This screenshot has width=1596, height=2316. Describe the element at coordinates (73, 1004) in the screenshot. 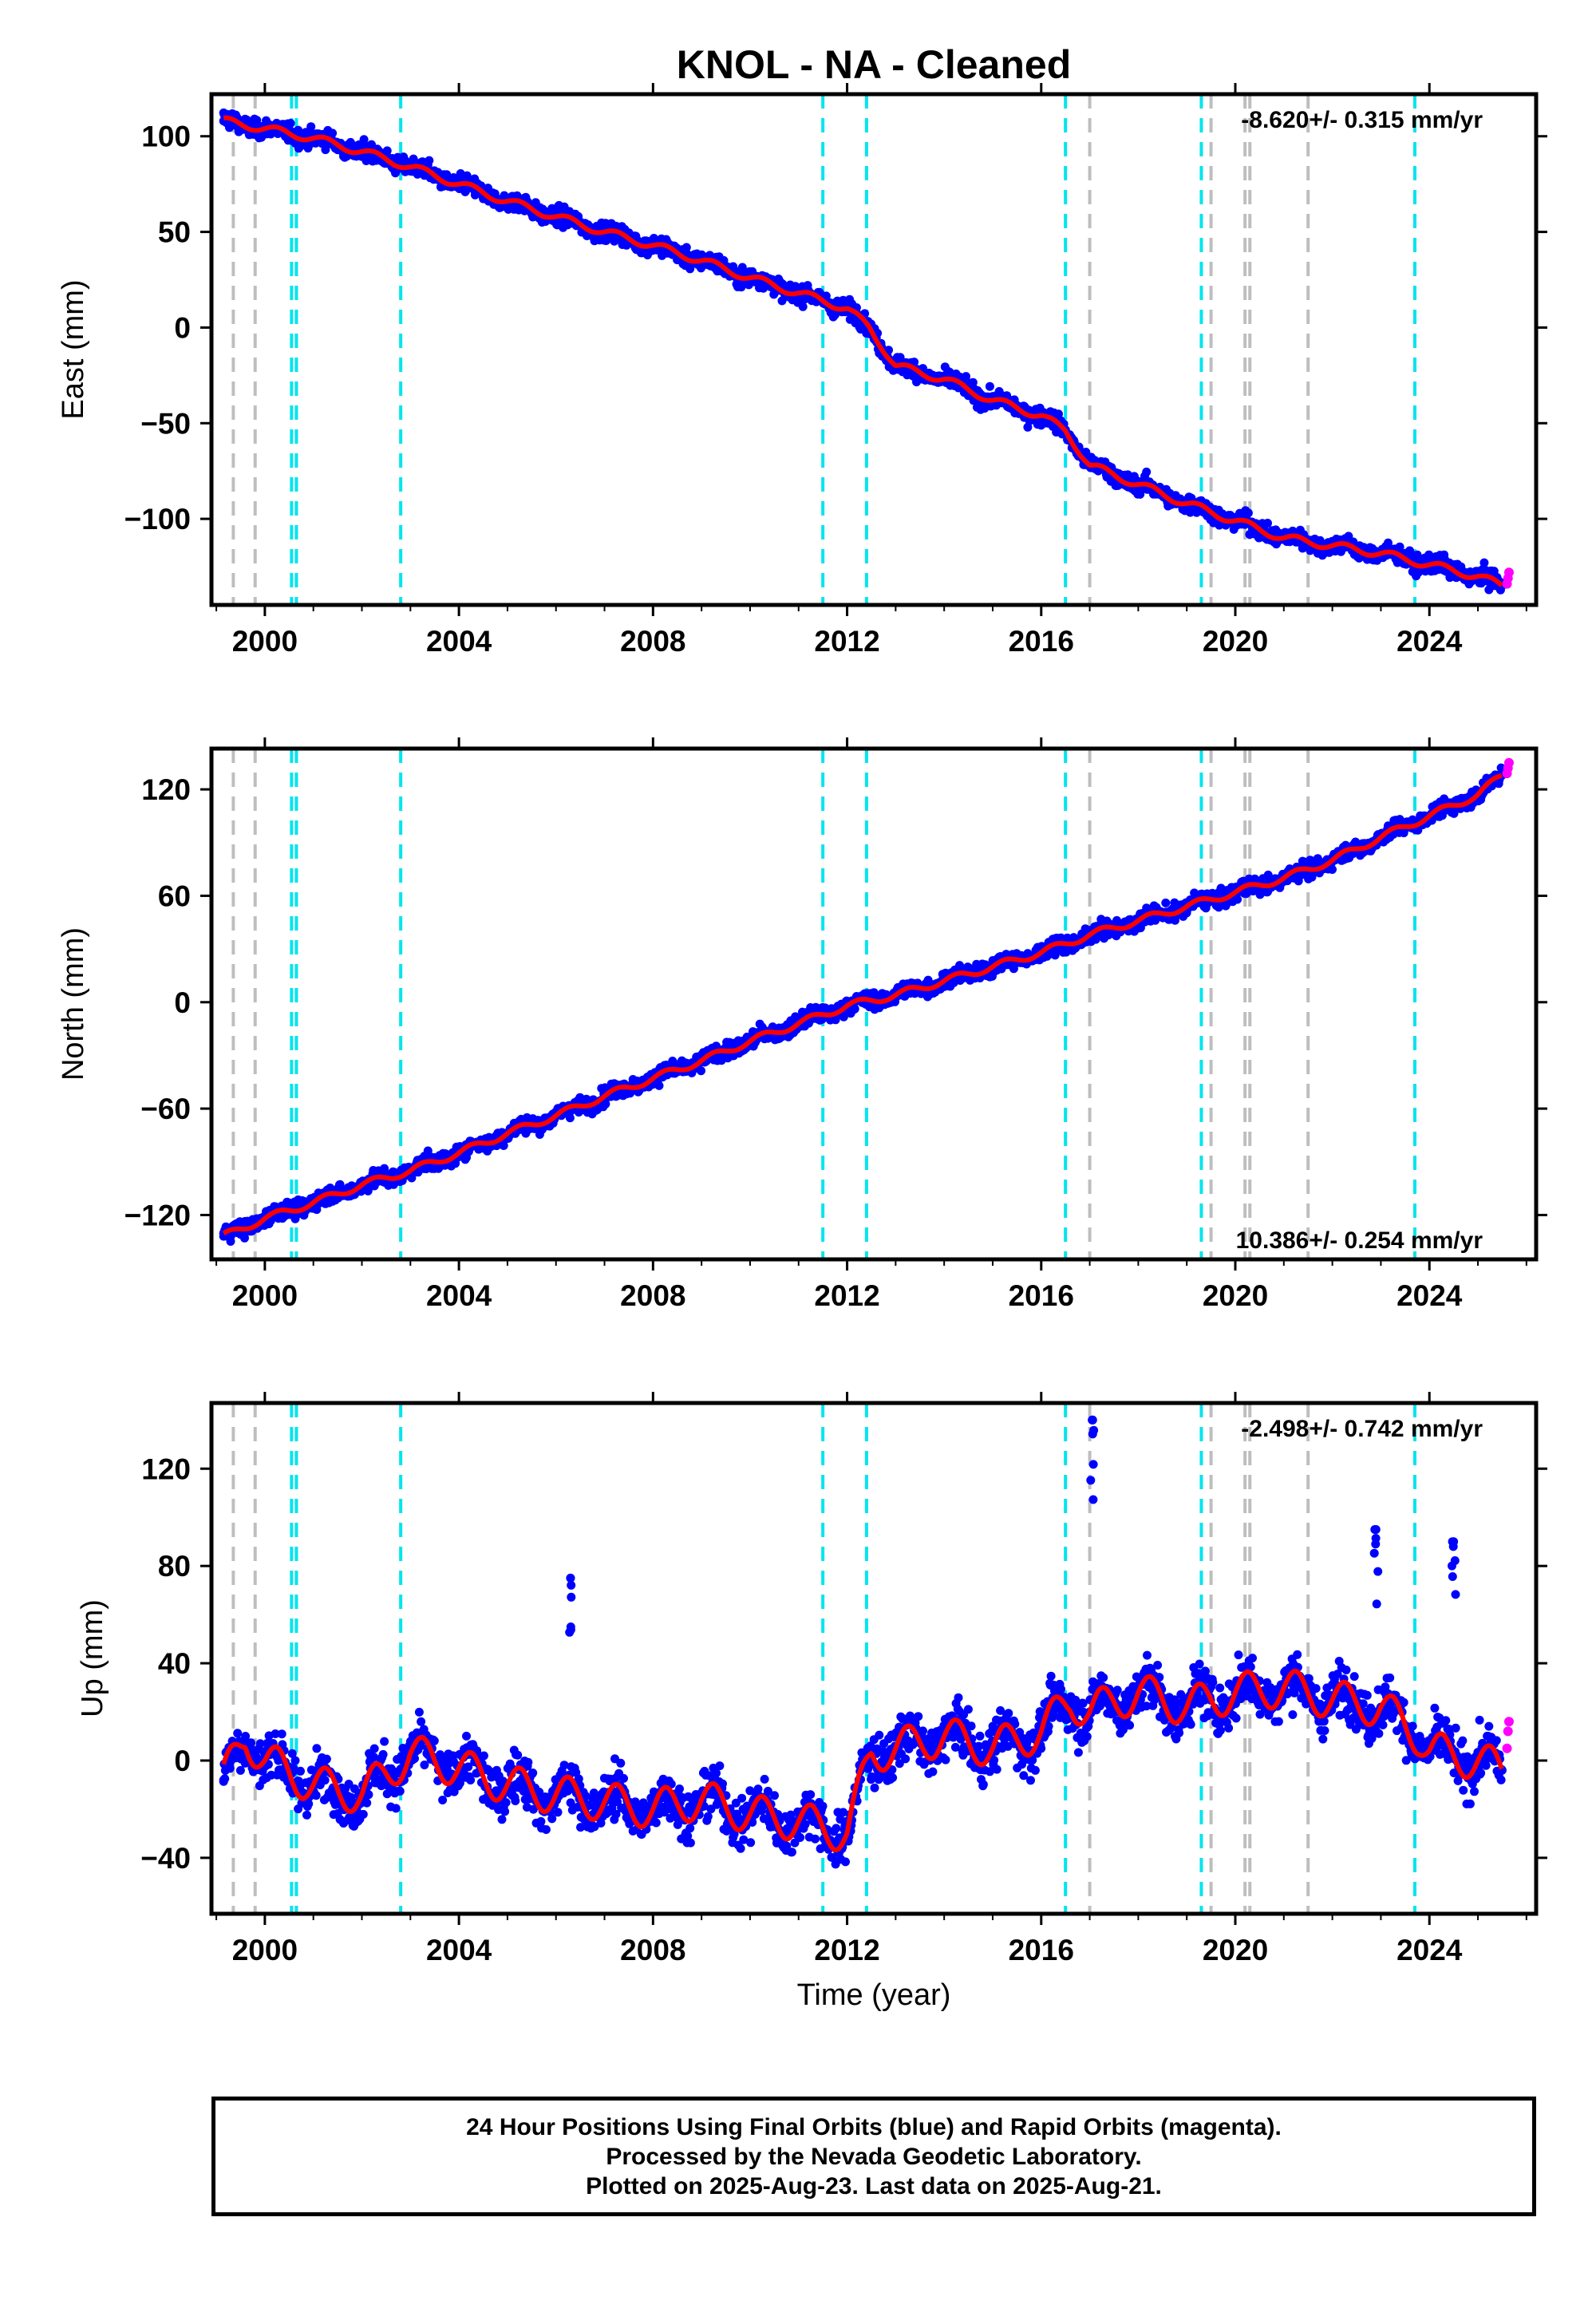

I see `y-axis-label: North (mm)` at that location.